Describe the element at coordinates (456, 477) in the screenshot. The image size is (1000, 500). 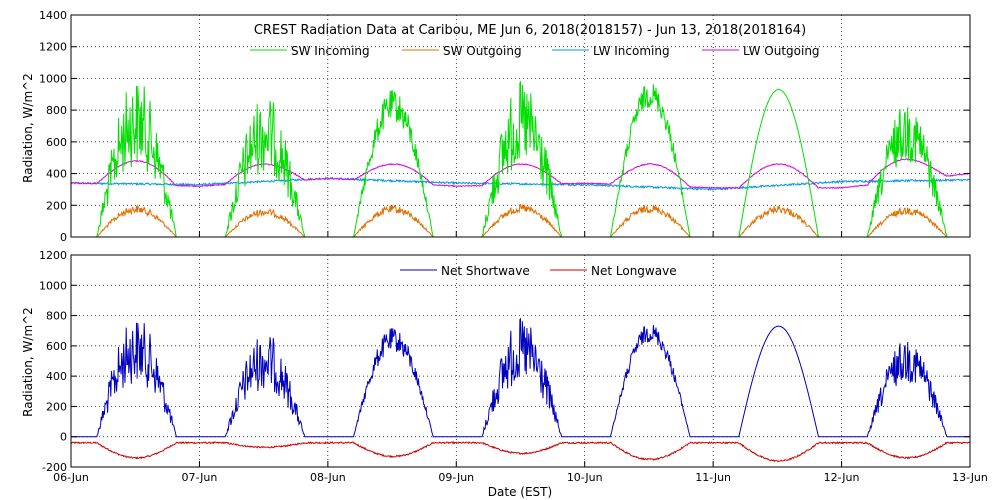
I see `x-tick-label: 09-Jun` at that location.